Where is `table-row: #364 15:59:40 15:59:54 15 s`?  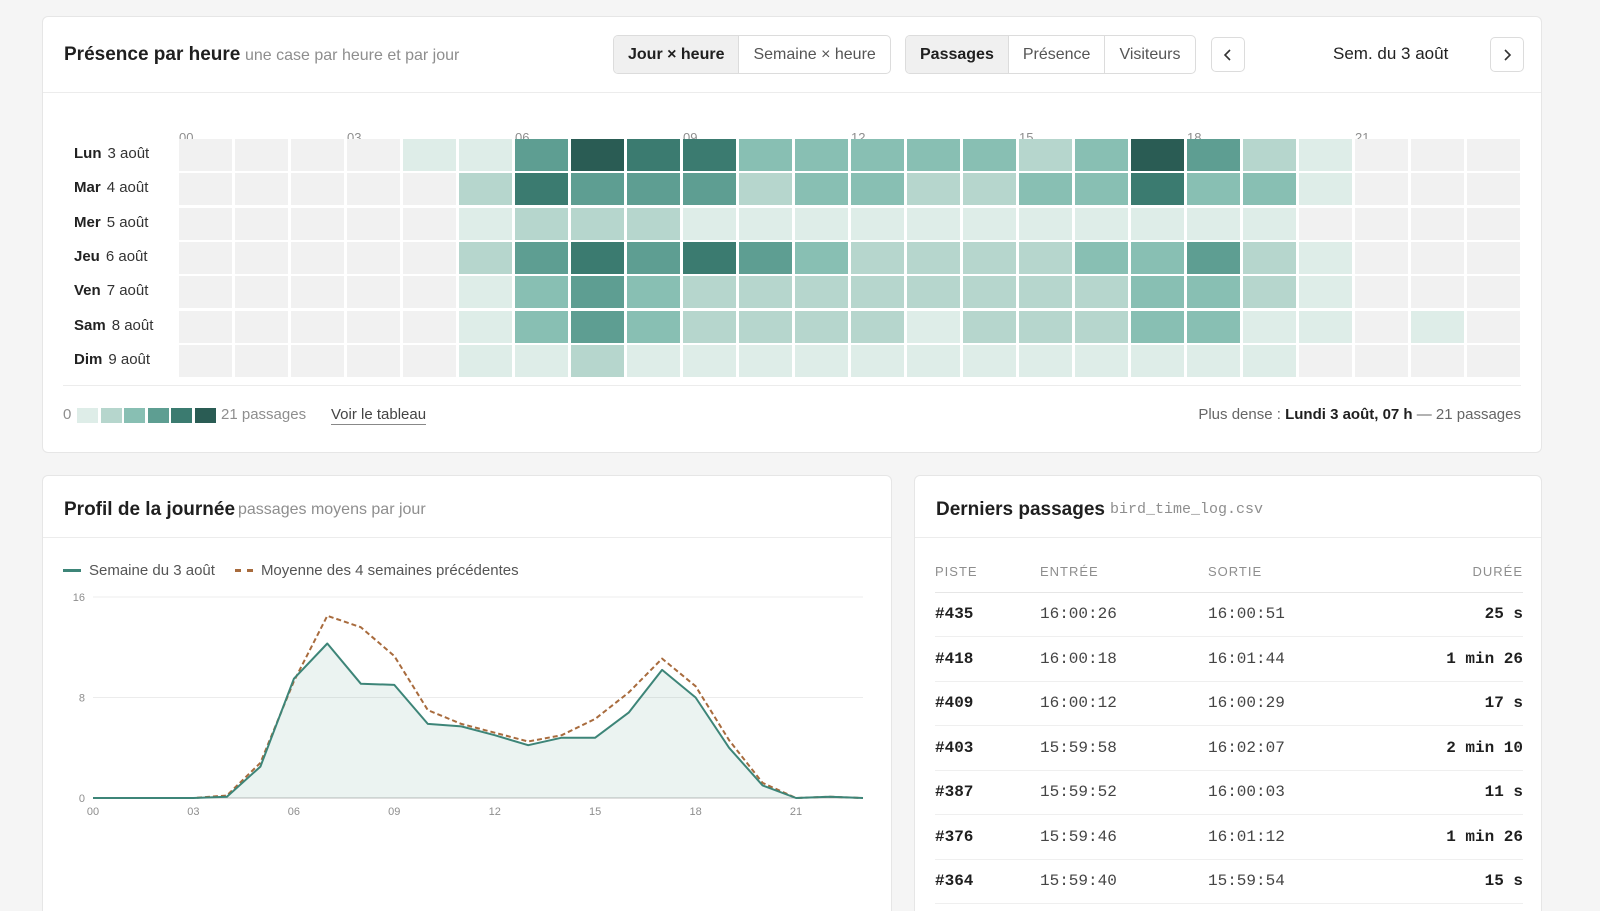
table-row: #364 15:59:40 15:59:54 15 s is located at coordinates (1229, 881).